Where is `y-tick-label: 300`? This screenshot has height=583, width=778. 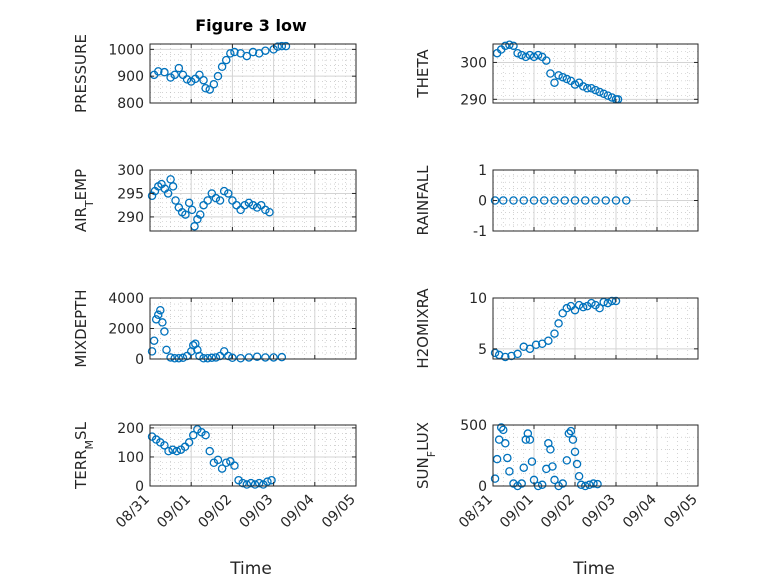
y-tick-label: 300 is located at coordinates (130, 171).